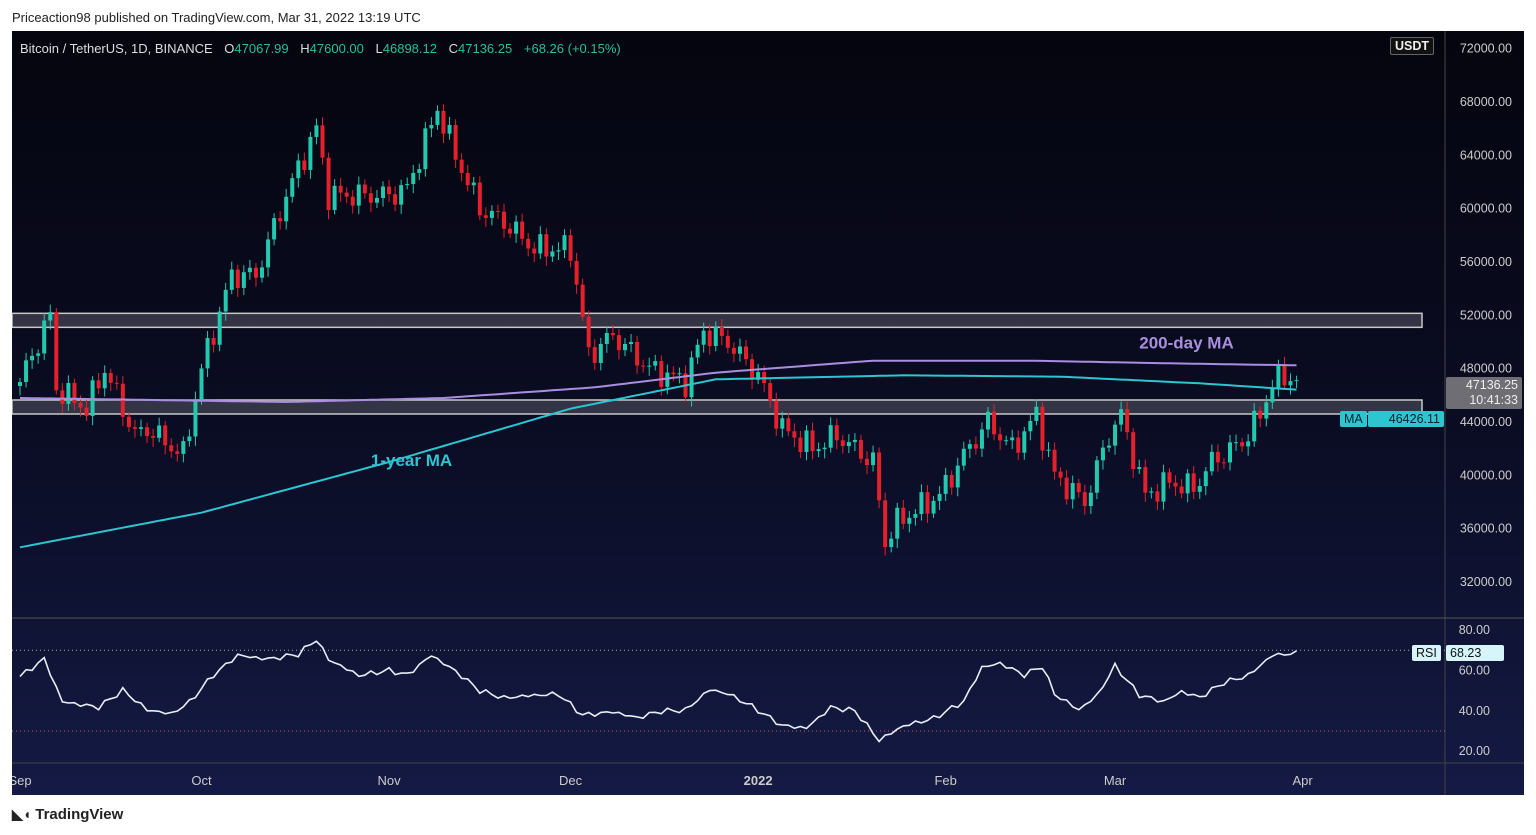 This screenshot has height=835, width=1536. What do you see at coordinates (201, 780) in the screenshot?
I see `time-tick-label: Oct` at bounding box center [201, 780].